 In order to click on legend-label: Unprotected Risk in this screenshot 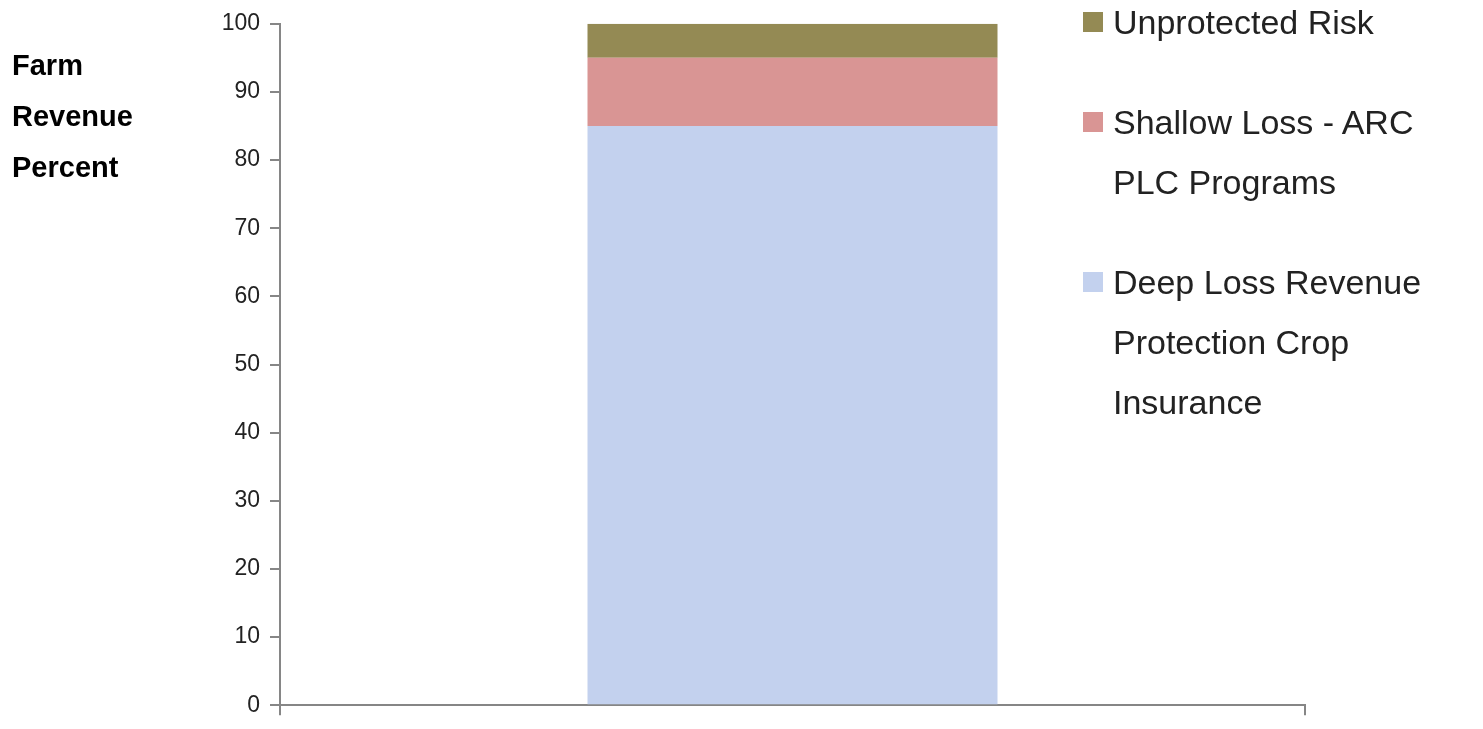, I will do `click(1243, 22)`.